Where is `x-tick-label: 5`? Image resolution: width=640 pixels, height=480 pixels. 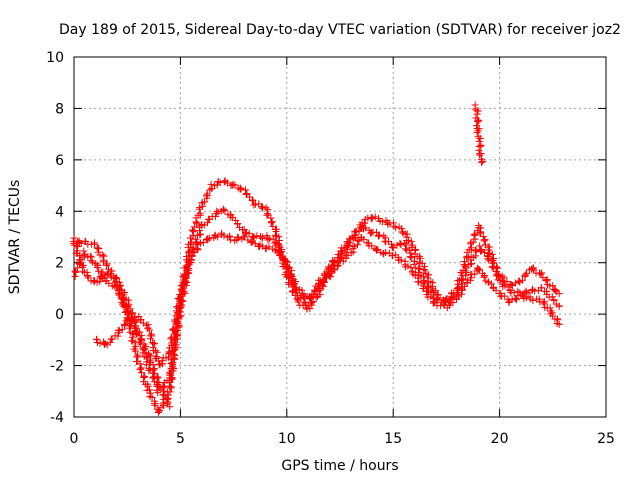 x-tick-label: 5 is located at coordinates (180, 439).